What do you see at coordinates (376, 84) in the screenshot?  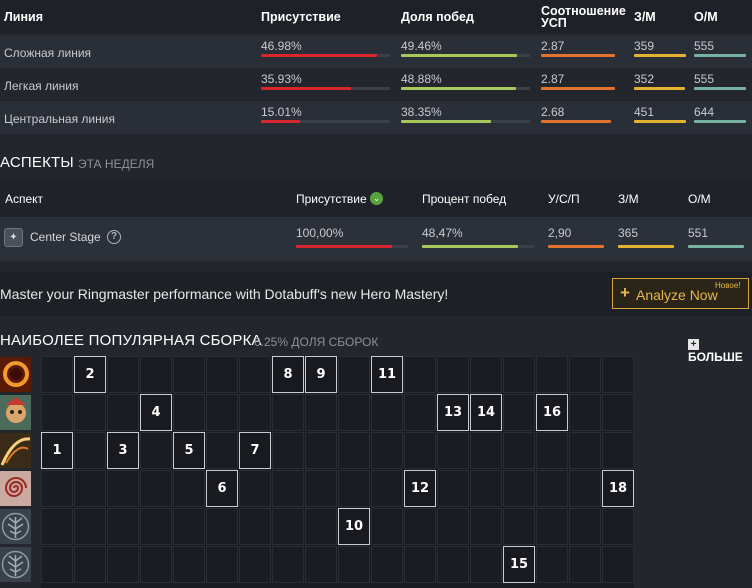 I see `lane-row: Легкая линия 35.93% 48.88% 2.87 352 555` at bounding box center [376, 84].